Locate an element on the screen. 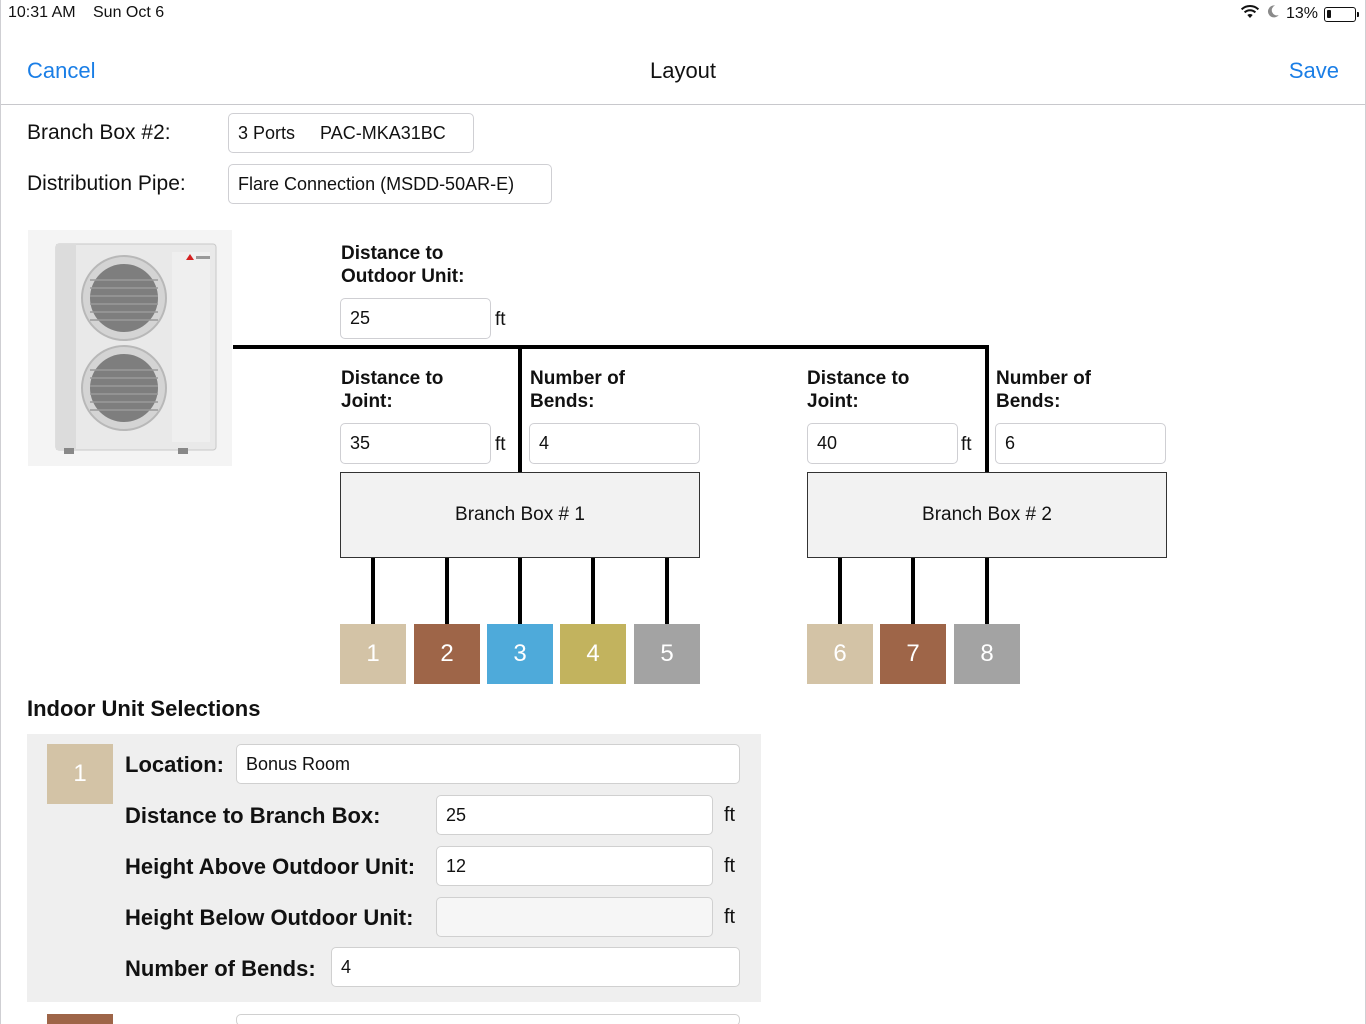 The image size is (1366, 1024). status-right: 13% is located at coordinates (1299, 14).